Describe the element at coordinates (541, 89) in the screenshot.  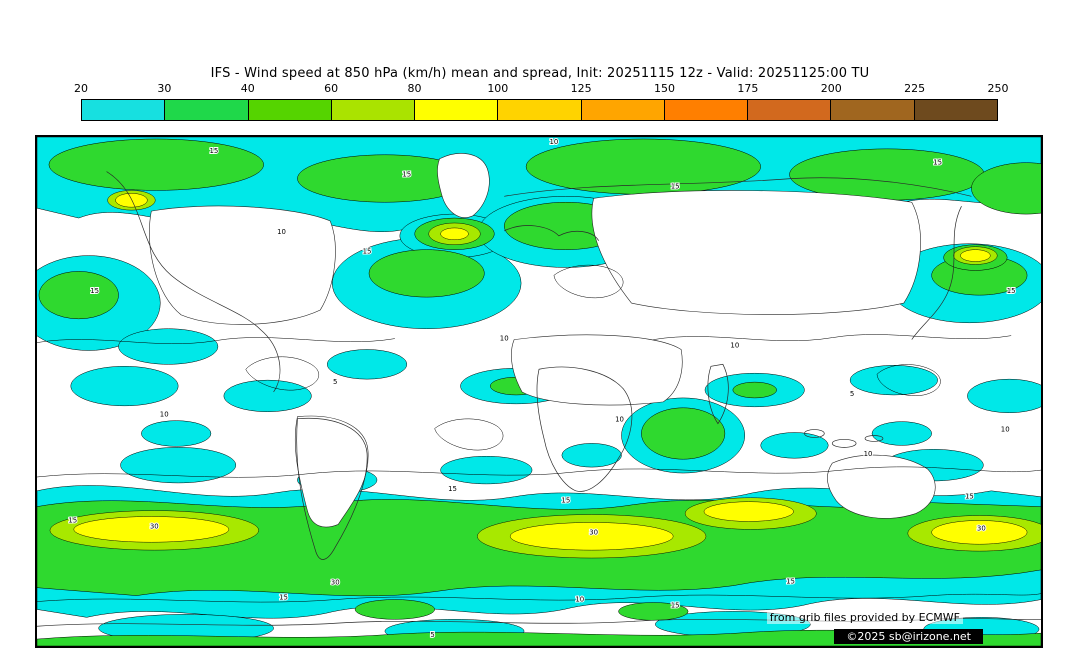
I see `colorbar-ticks: 20 30 40 60 80 100 125 150 175 200 225 250` at that location.